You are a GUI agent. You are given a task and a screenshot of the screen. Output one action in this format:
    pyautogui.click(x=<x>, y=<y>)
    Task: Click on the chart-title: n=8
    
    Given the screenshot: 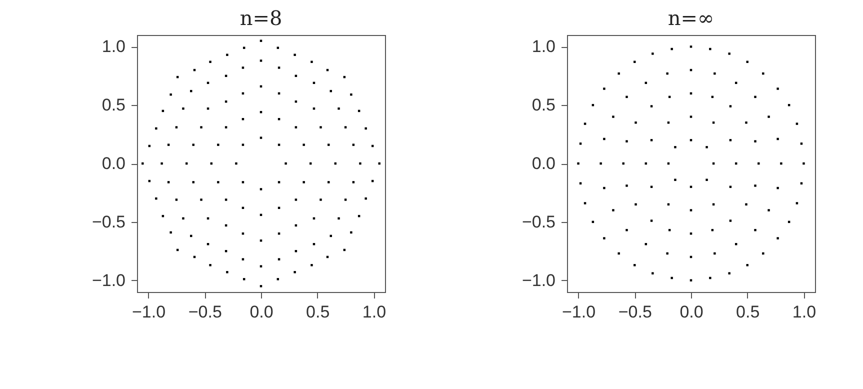 What is the action you would take?
    pyautogui.click(x=261, y=18)
    